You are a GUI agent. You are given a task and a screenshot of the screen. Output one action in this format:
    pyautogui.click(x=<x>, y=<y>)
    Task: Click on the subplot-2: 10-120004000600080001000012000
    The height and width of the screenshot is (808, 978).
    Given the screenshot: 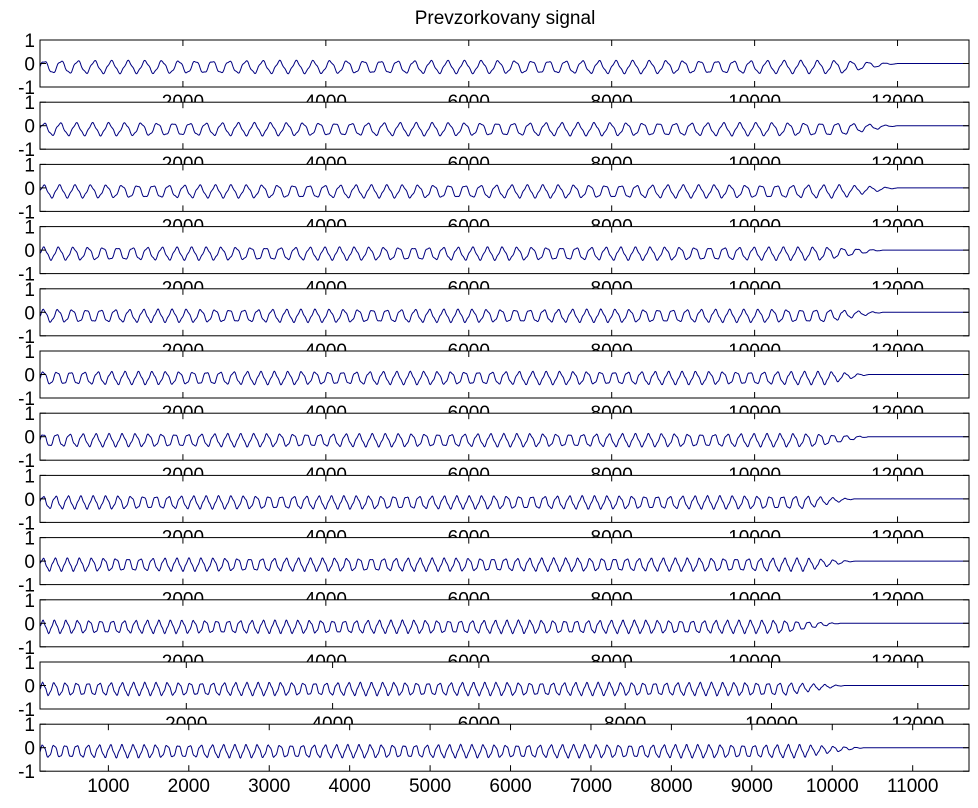 What is the action you would take?
    pyautogui.click(x=494, y=134)
    